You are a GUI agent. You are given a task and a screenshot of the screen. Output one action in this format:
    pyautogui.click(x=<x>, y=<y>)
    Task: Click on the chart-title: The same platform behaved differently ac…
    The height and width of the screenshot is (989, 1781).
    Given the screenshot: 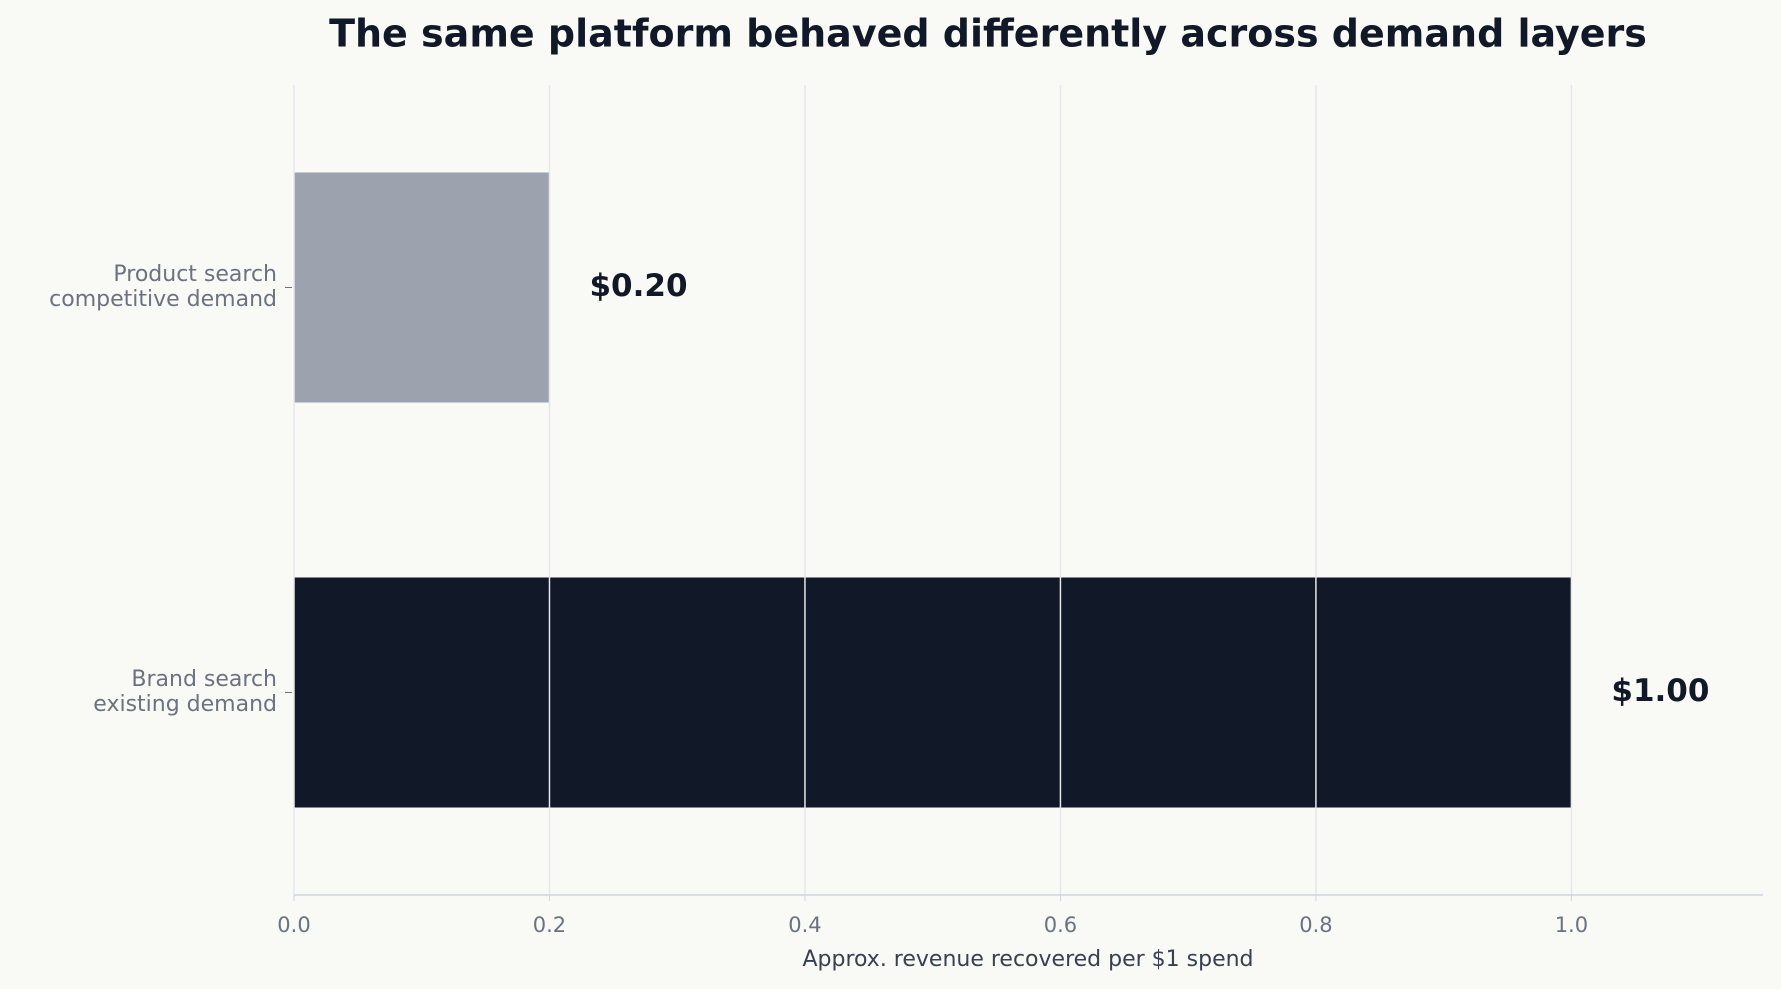 What is the action you would take?
    pyautogui.click(x=988, y=34)
    